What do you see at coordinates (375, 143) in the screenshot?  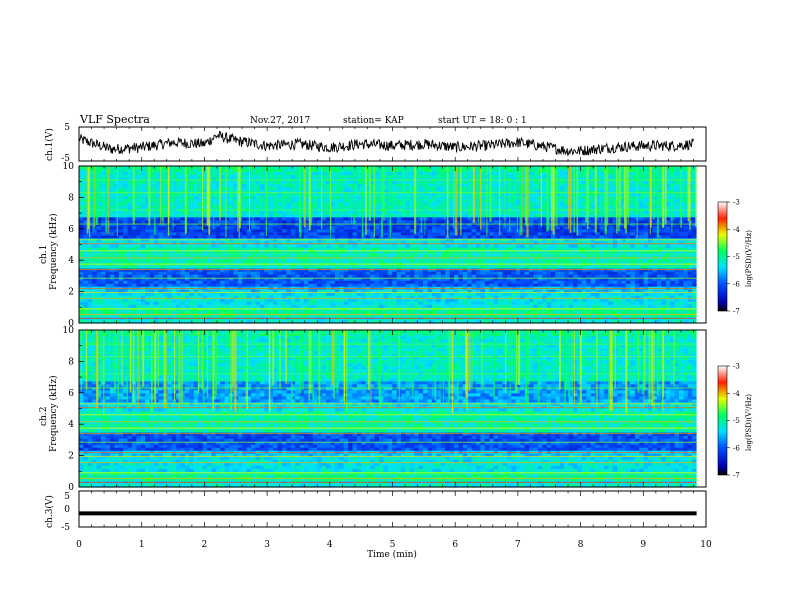 I see `ch1-waveform-panel: 5 -5 ch.1(V)` at bounding box center [375, 143].